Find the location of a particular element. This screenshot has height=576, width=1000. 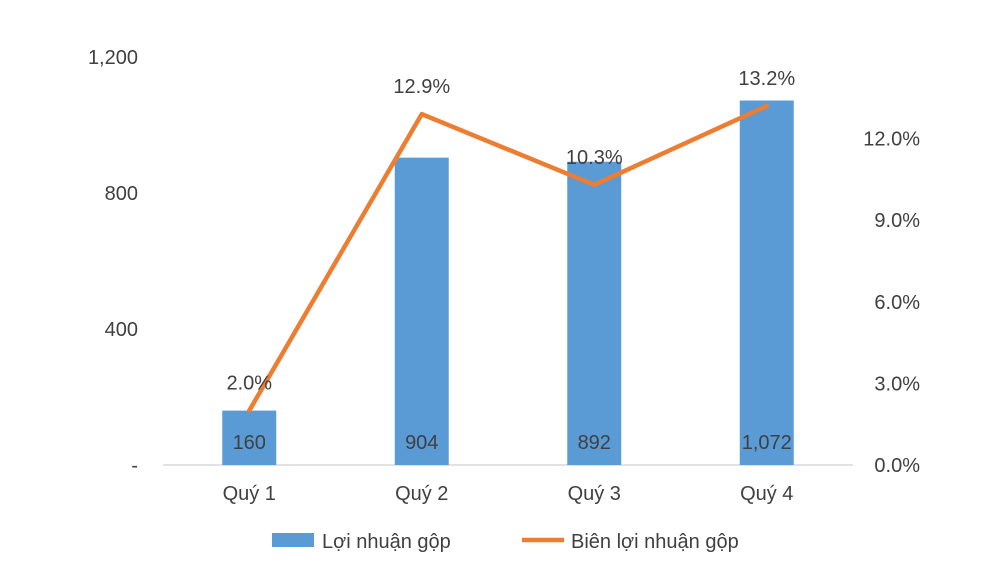

line-value-label-1: 2.0% is located at coordinates (249, 384).